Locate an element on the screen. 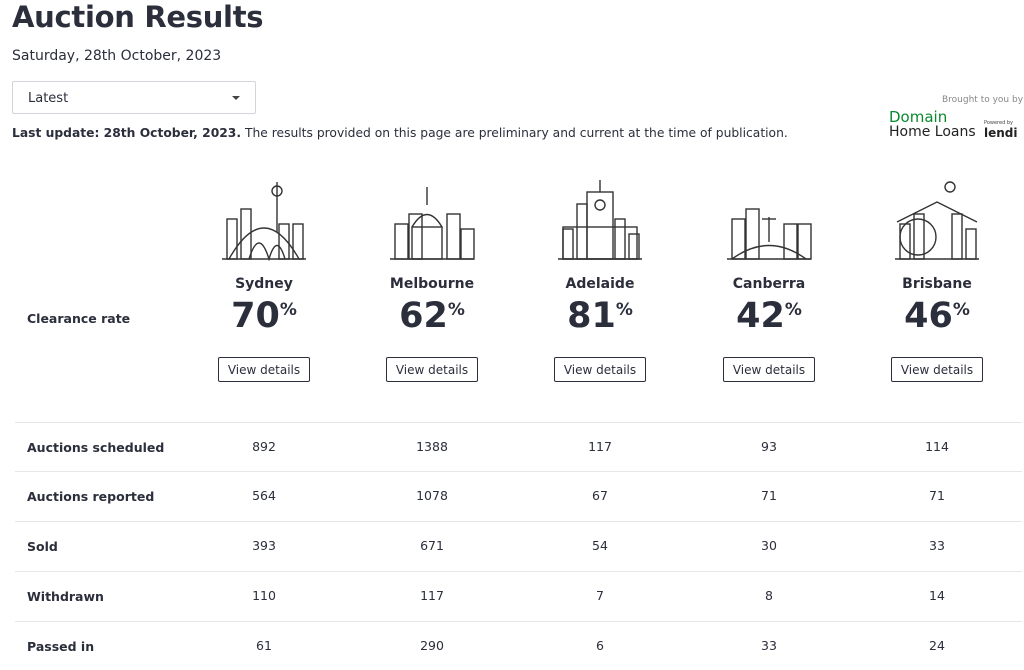 This screenshot has height=670, width=1024. sponsor-powered: Powered by is located at coordinates (998, 123).